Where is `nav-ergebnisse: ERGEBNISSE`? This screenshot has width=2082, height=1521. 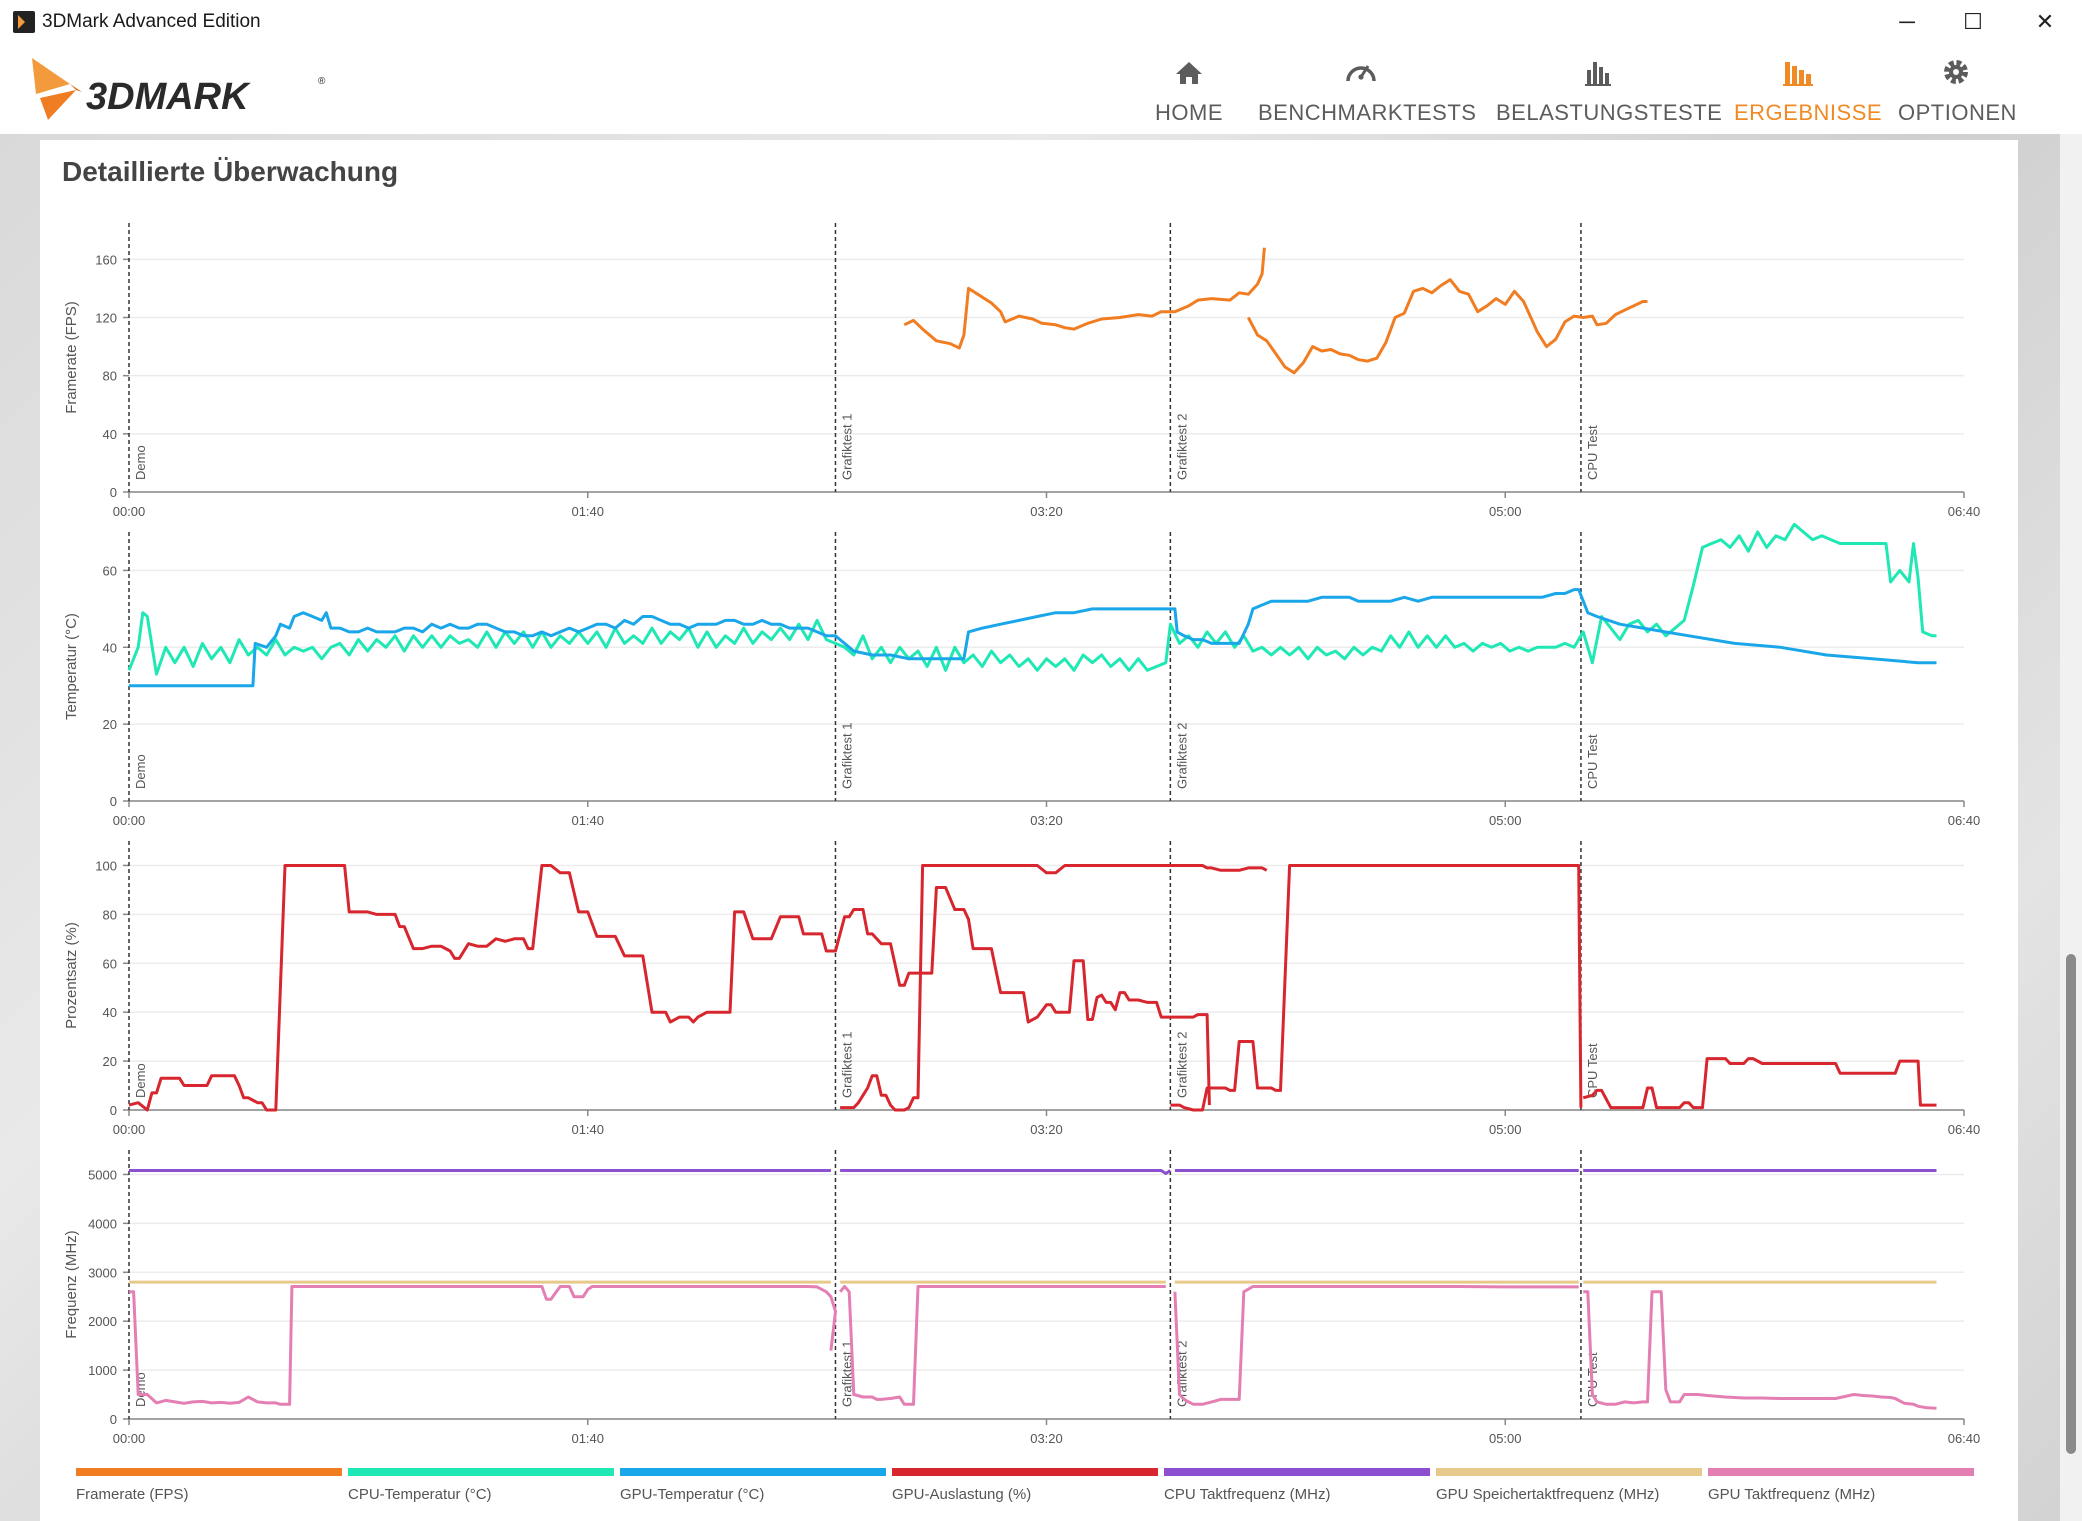 nav-ergebnisse: ERGEBNISSE is located at coordinates (1808, 88).